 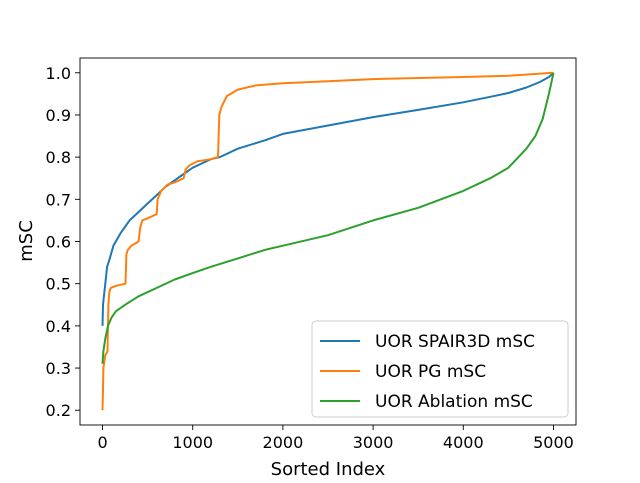 I want to click on x-axis-ticks: 0 1000 2000 3000 4000 5000, so click(x=335, y=438).